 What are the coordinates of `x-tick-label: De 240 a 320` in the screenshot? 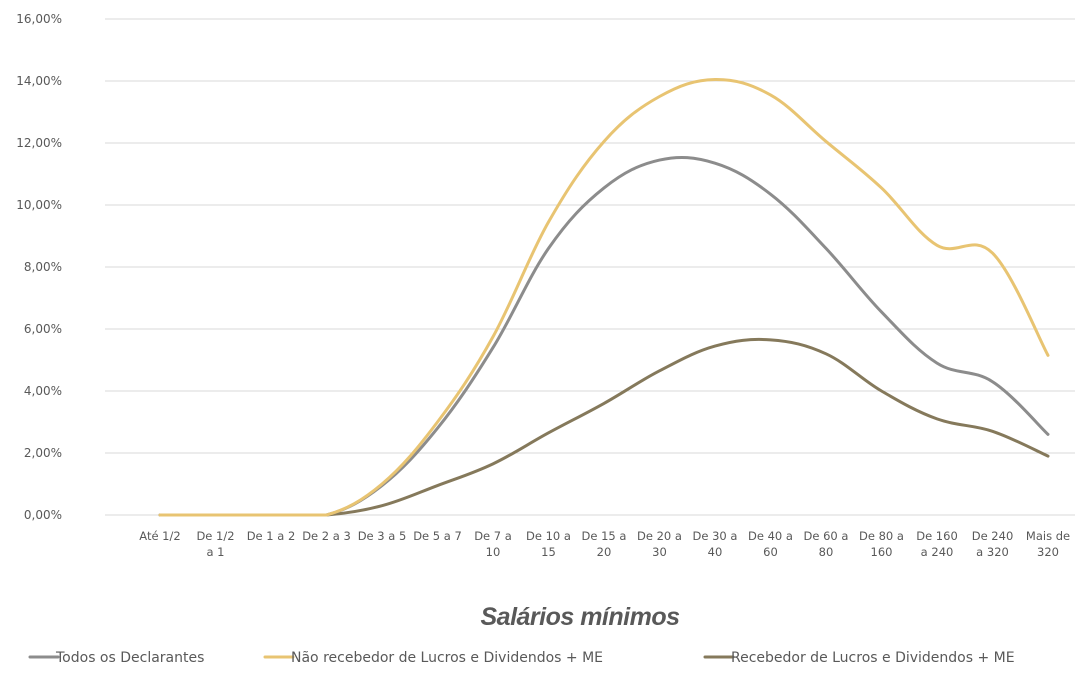 It's located at (993, 544).